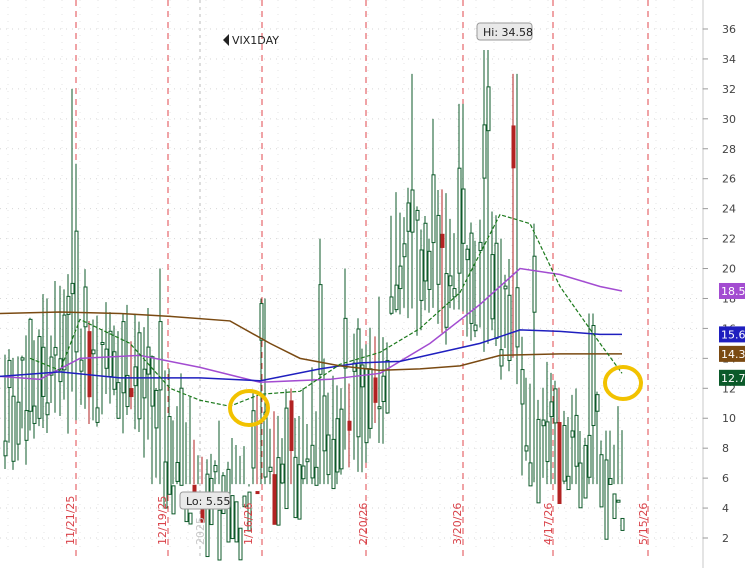 The image size is (745, 572). I want to click on price-tick-label: 20, so click(729, 269).